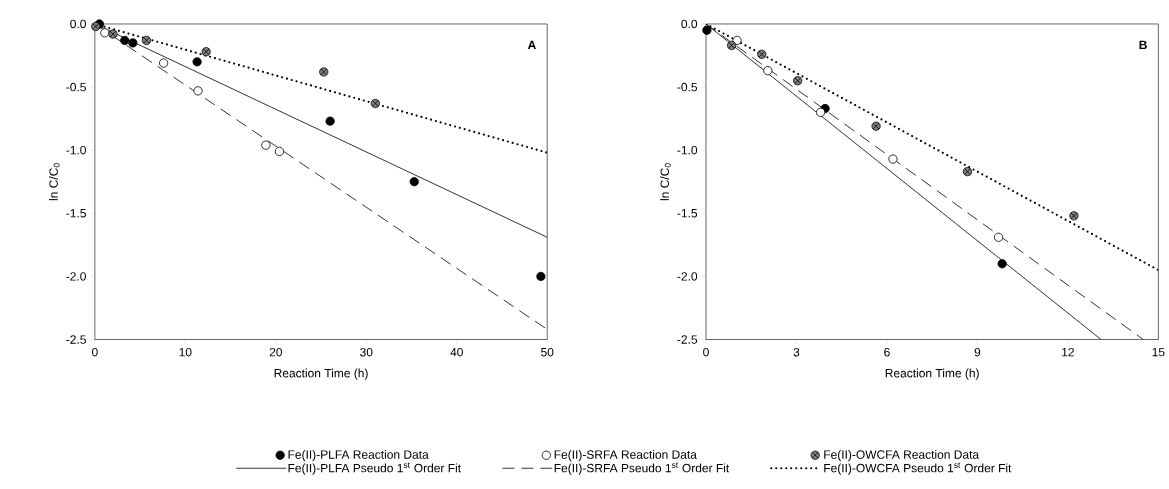 The width and height of the screenshot is (1169, 489). What do you see at coordinates (185, 352) in the screenshot?
I see `x-tick-label: 10` at bounding box center [185, 352].